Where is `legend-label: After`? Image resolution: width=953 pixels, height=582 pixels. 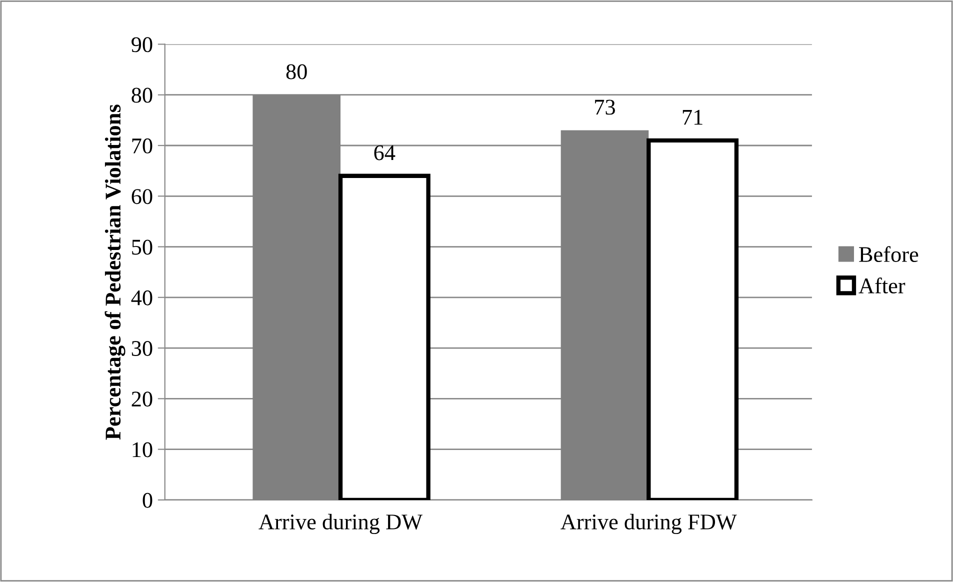
legend-label: After is located at coordinates (882, 286).